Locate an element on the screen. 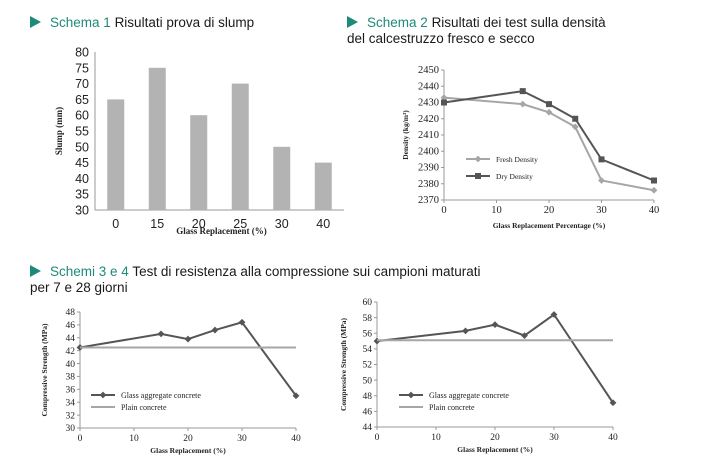 The image size is (702, 468). heading-schema-1: Schema 1 Risultati prova di slump is located at coordinates (142, 23).